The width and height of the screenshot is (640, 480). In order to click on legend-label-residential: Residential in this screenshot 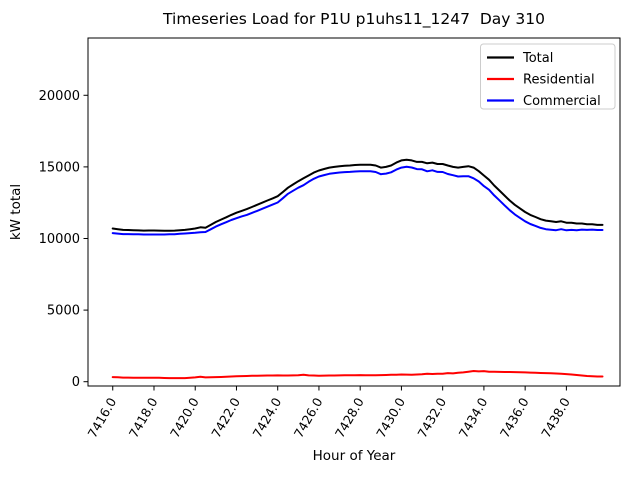, I will do `click(559, 80)`.